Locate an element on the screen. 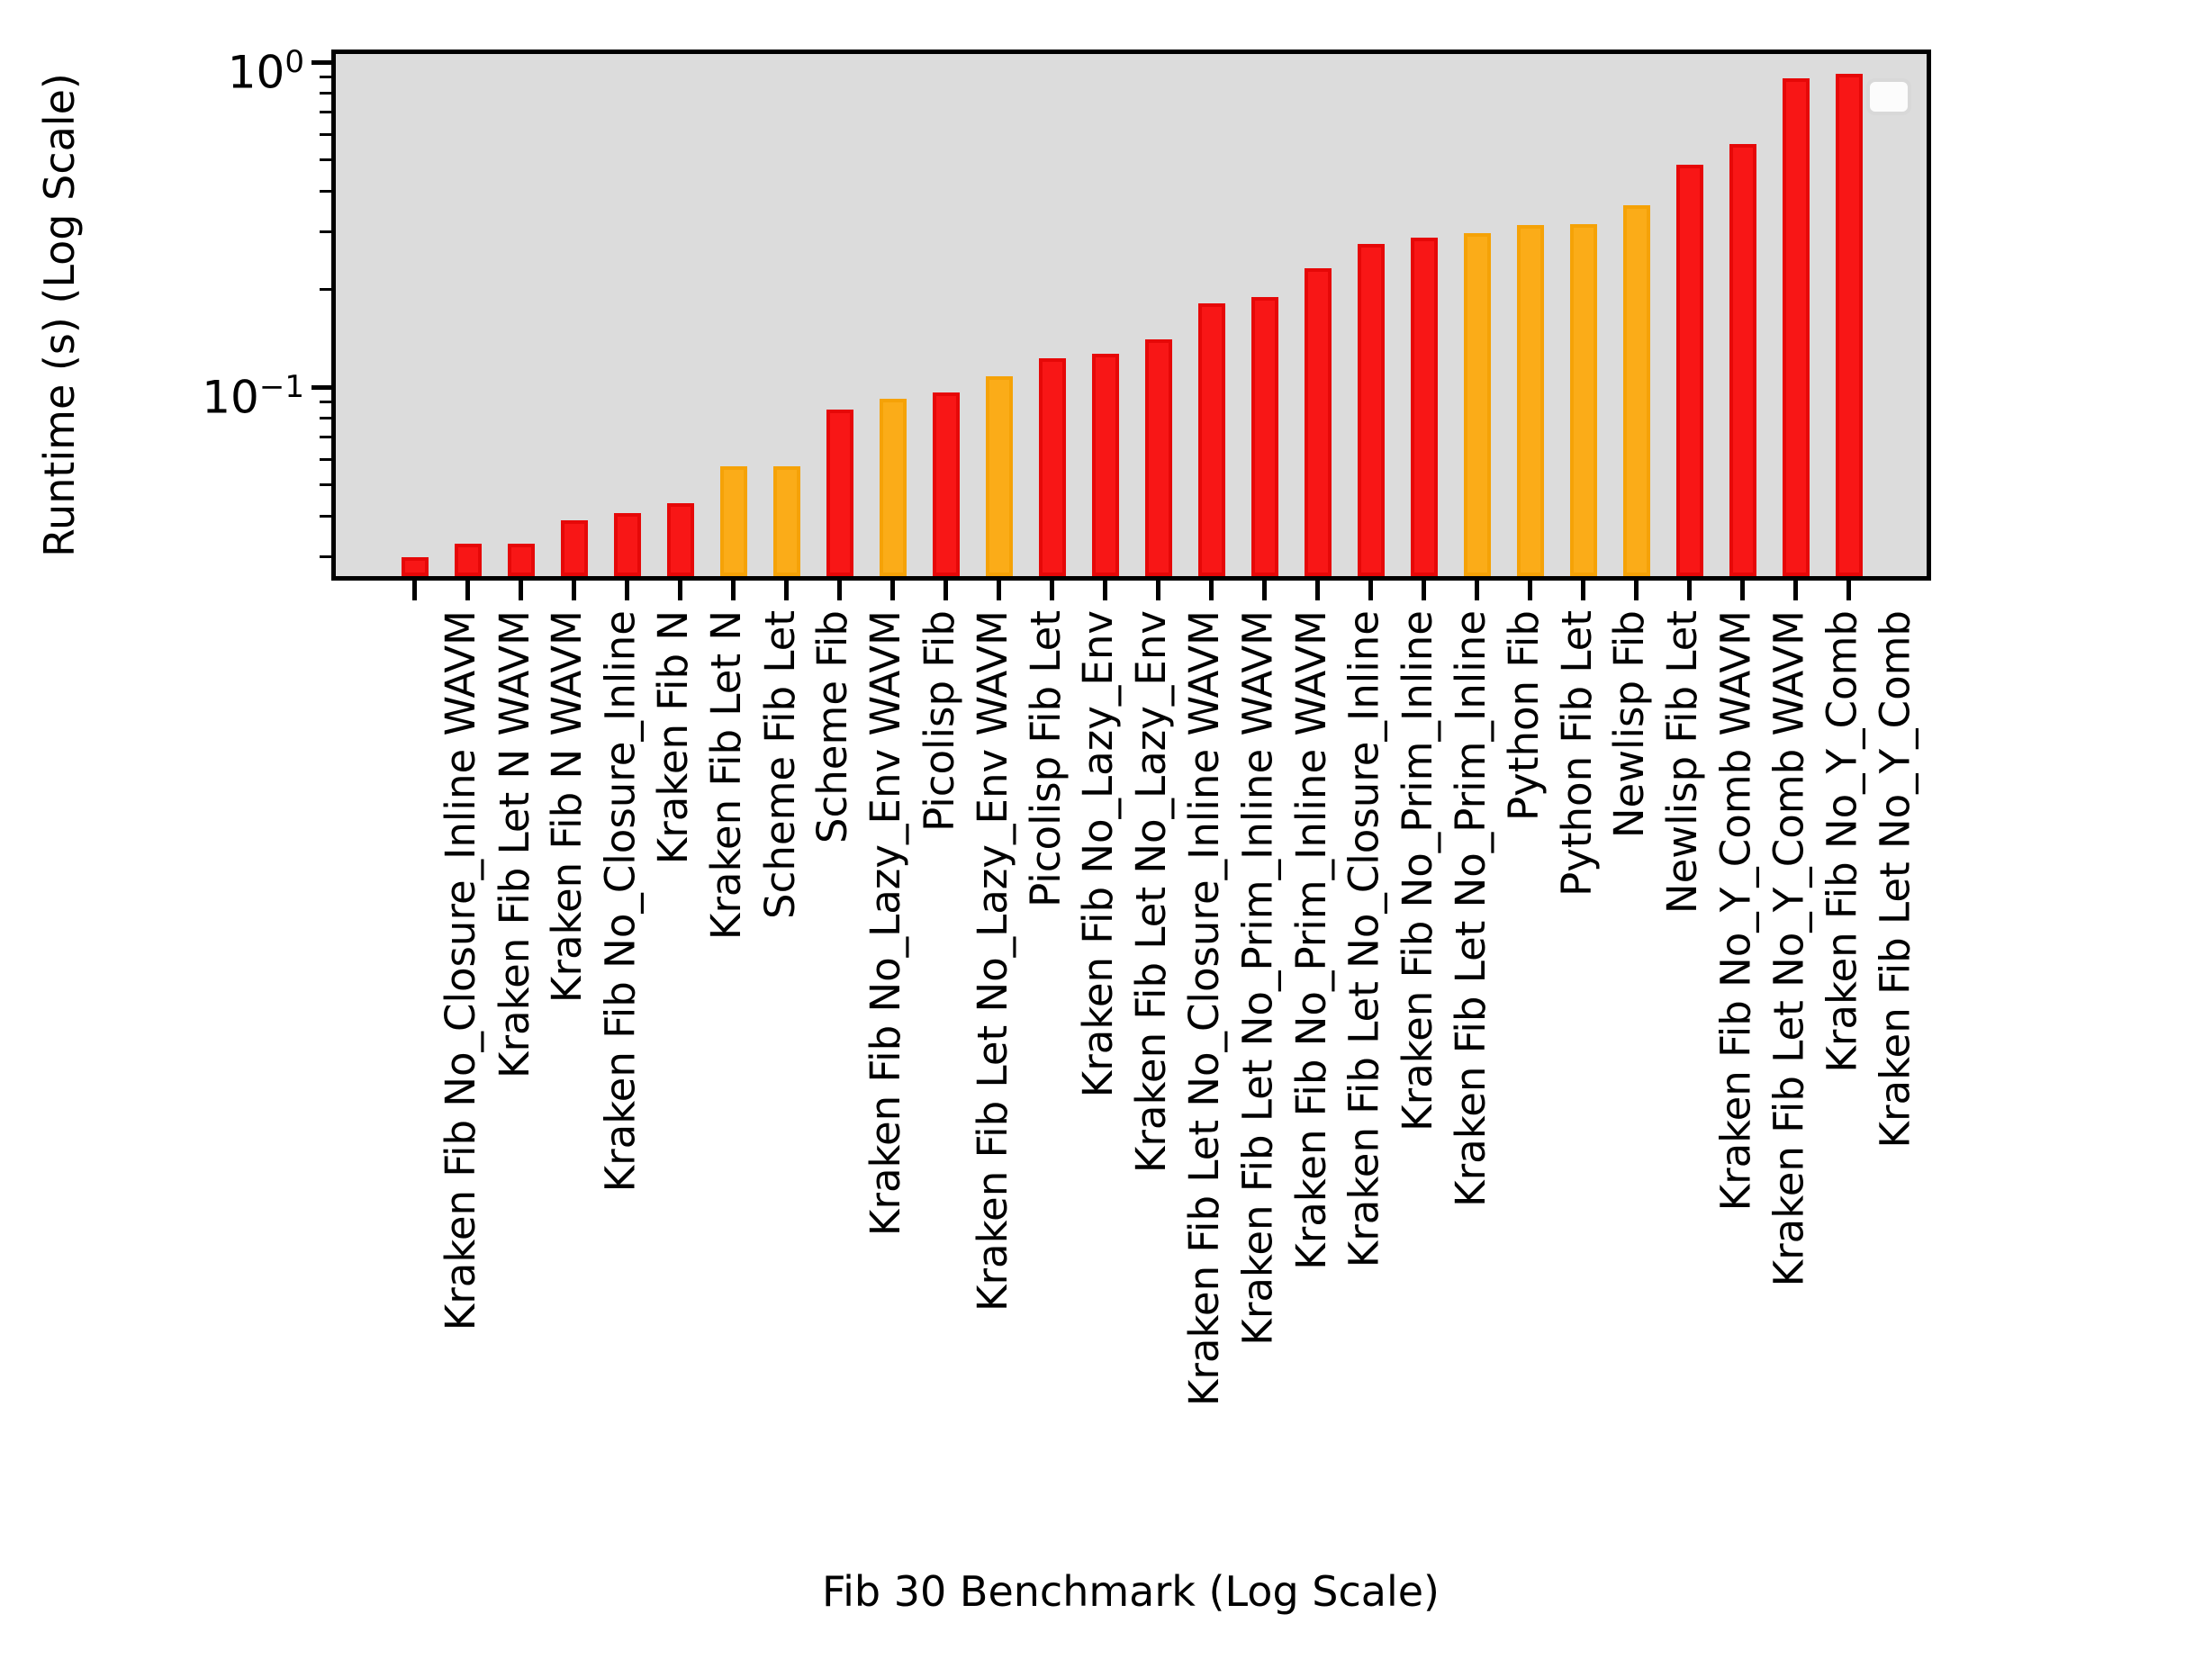  x-tick-label-text: Kraken Fib Let No_Lazy_Env is located at coordinates (1151, 892).